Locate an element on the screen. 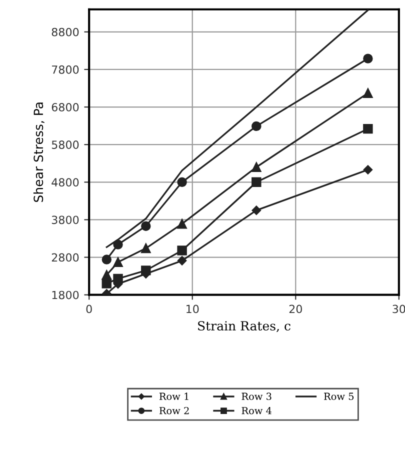 The height and width of the screenshot is (468, 405). y-tick-label: 7800 is located at coordinates (65, 69).